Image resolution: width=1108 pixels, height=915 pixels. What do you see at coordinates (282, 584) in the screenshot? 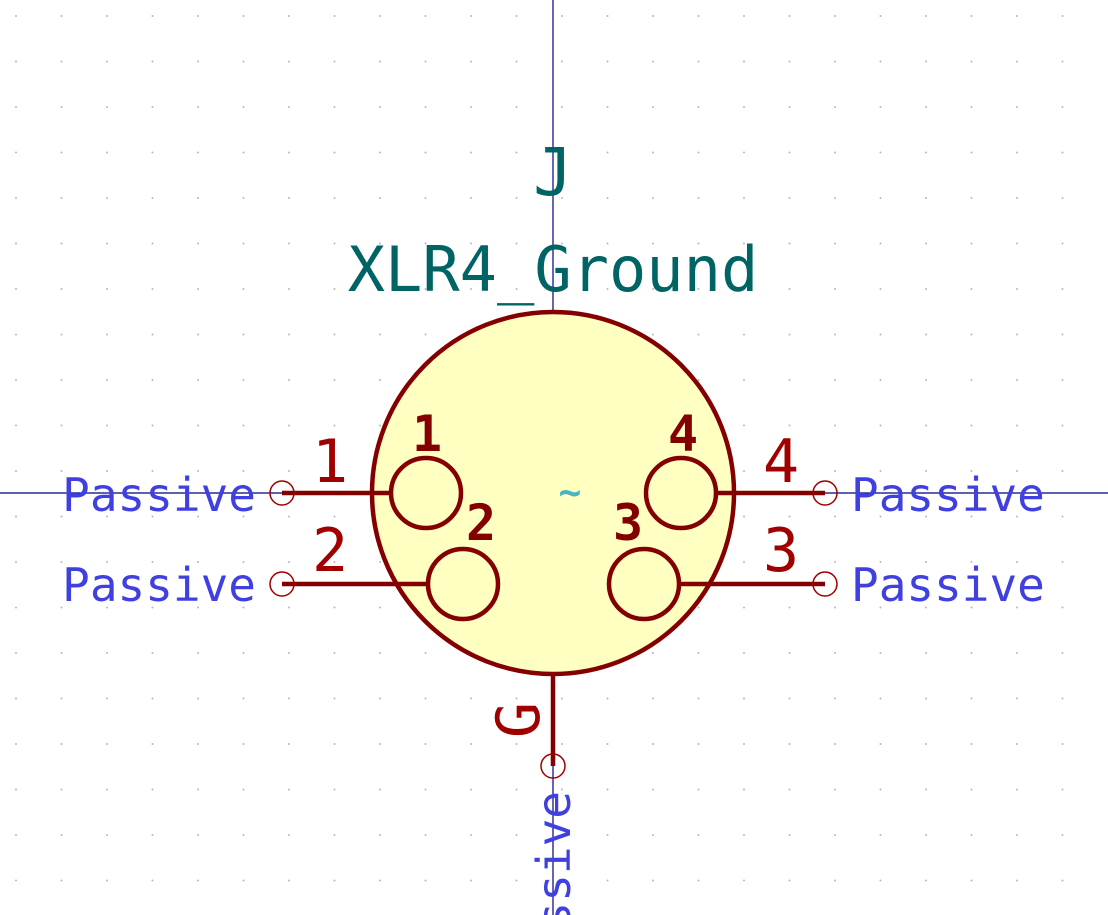
I see `pin-2-end-marker` at bounding box center [282, 584].